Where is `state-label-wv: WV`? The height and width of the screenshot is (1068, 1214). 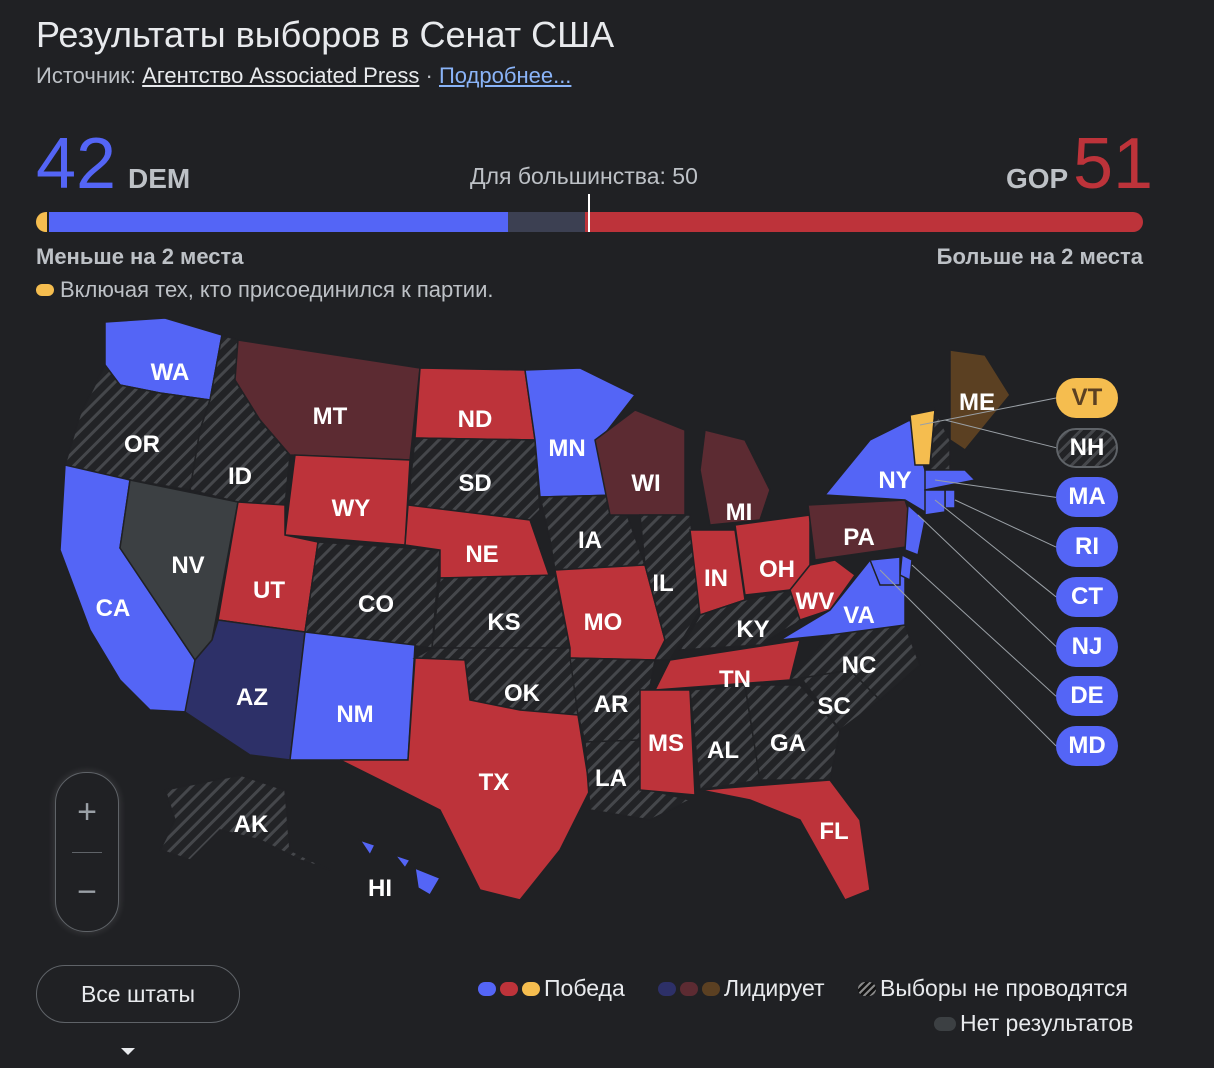 state-label-wv: WV is located at coordinates (815, 601).